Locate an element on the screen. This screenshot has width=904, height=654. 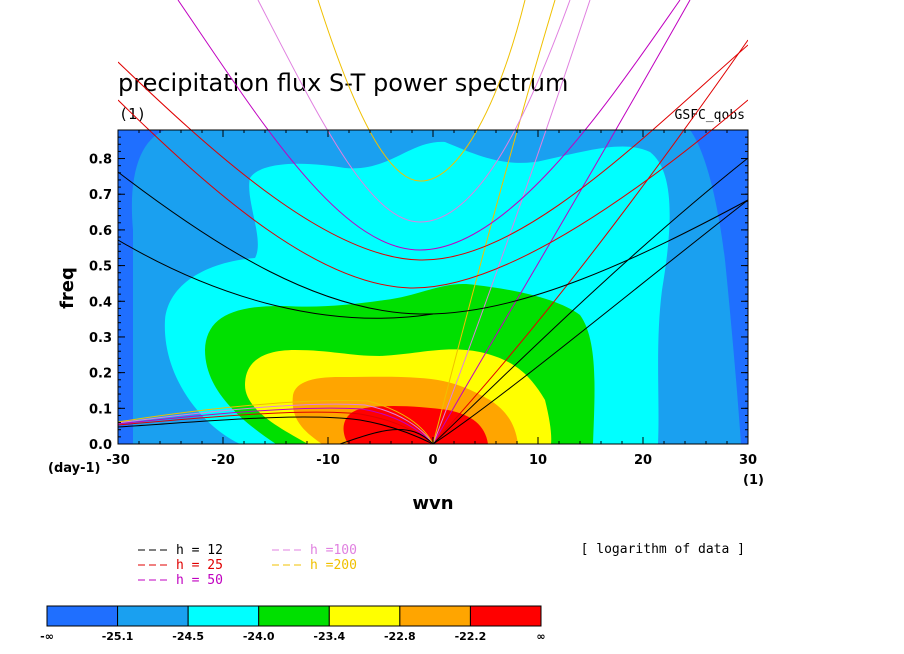
colorbar-label: -24.0 is located at coordinates (259, 636).